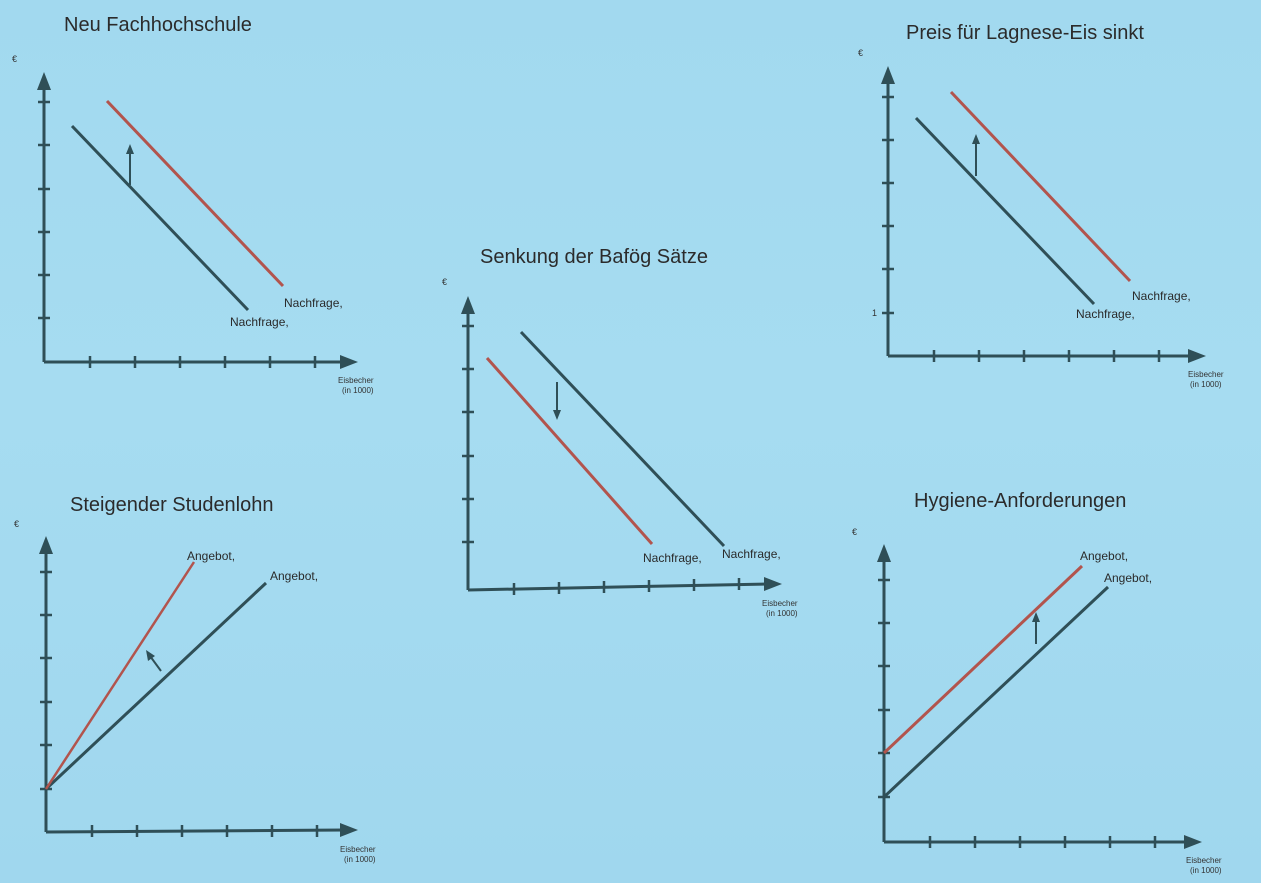  What do you see at coordinates (1025, 33) in the screenshot?
I see `panel-title-preis-lagnese: Preis für Lagnese-Eis sinkt` at bounding box center [1025, 33].